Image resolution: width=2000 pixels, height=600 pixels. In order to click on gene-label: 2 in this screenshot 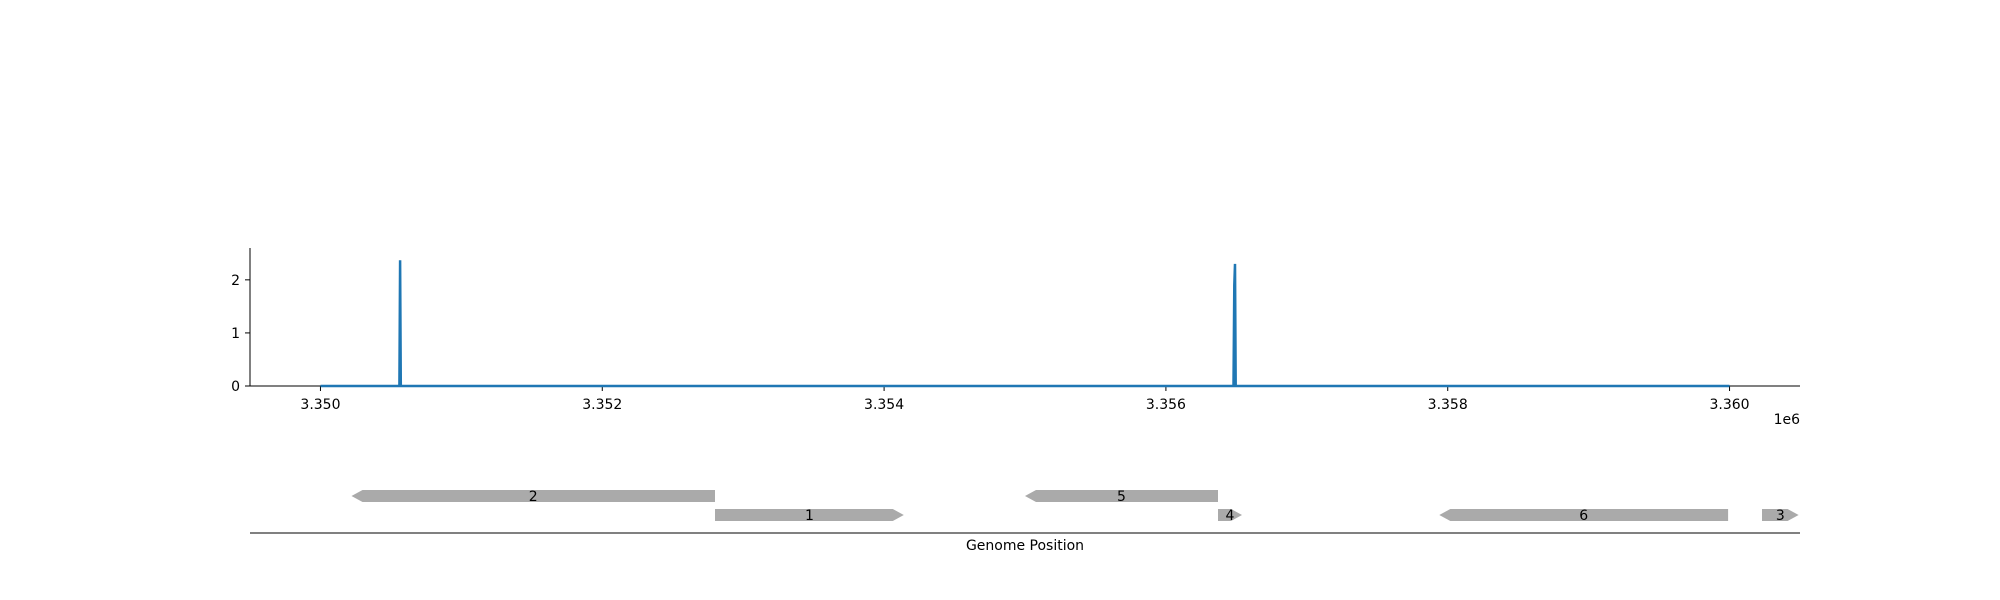, I will do `click(533, 497)`.